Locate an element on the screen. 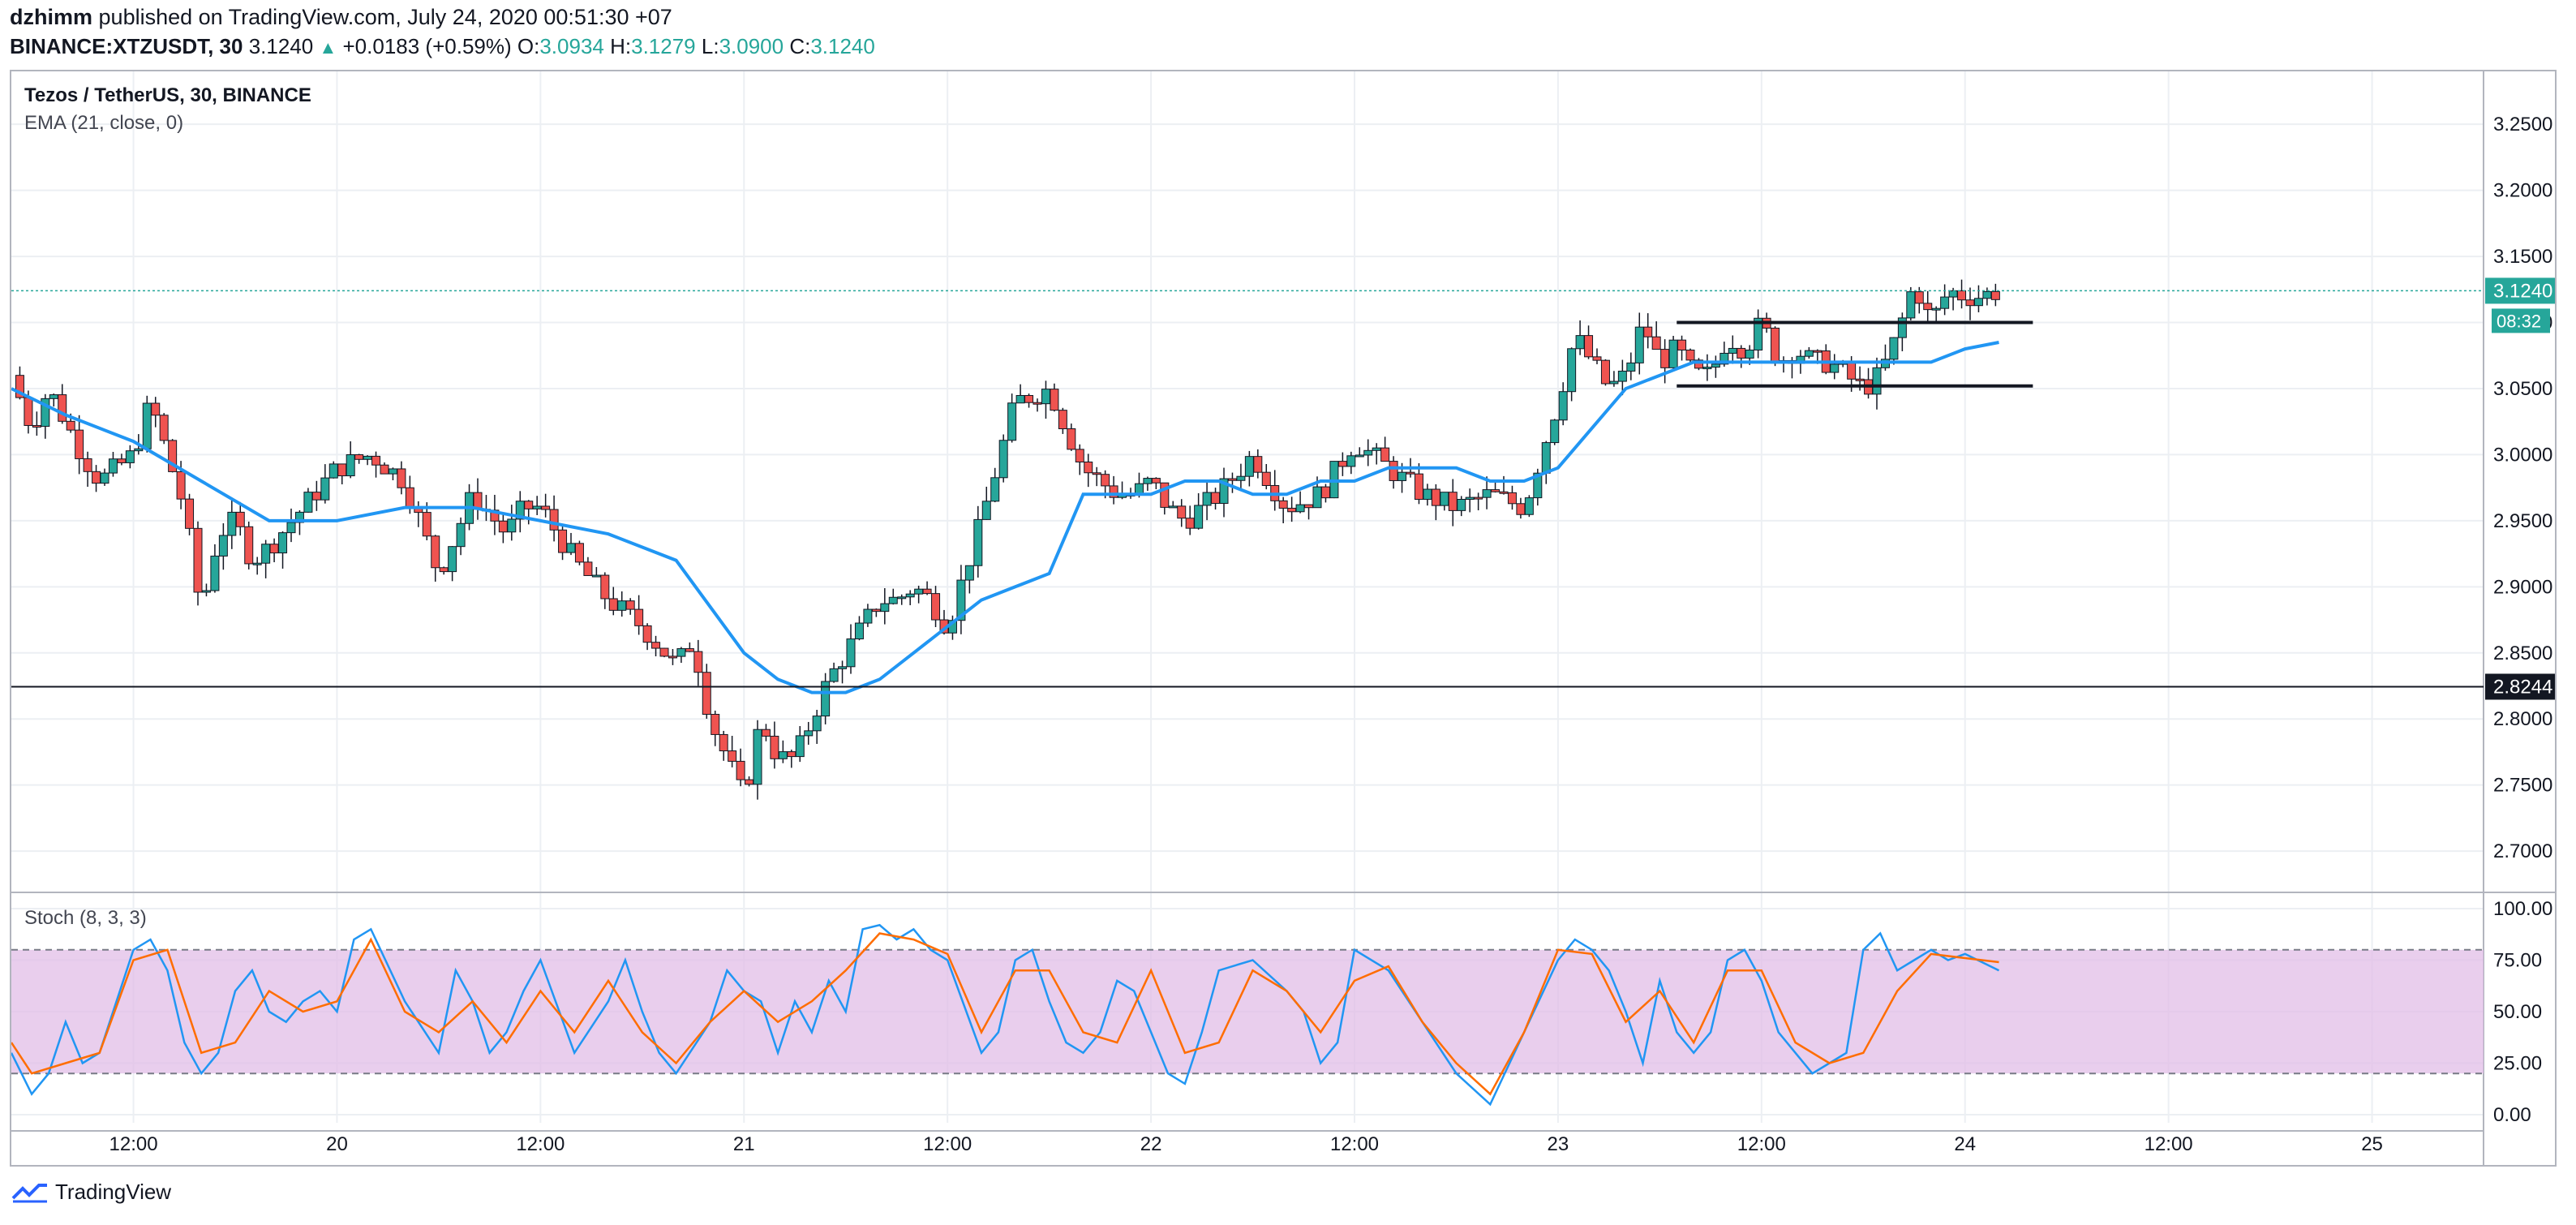 The height and width of the screenshot is (1225, 2576). countdown-tag is located at coordinates (2521, 320).